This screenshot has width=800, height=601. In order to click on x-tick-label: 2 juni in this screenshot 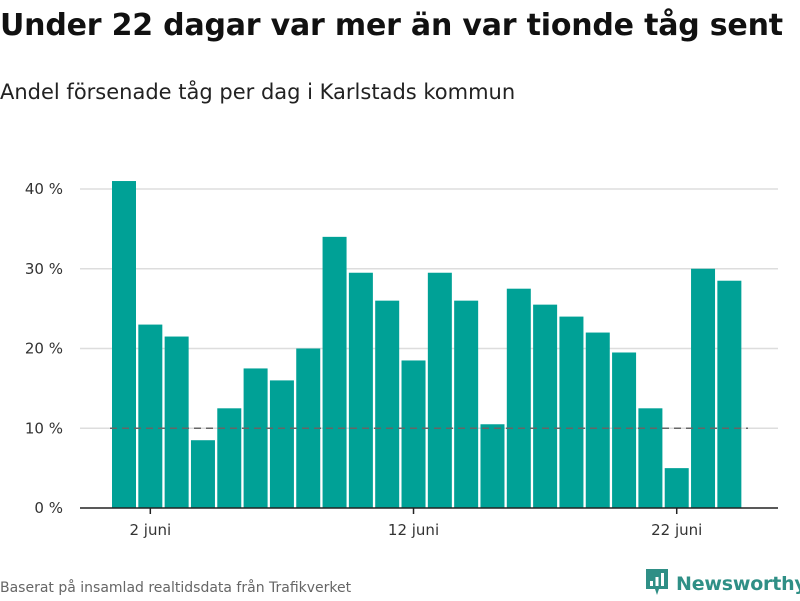, I will do `click(150, 530)`.